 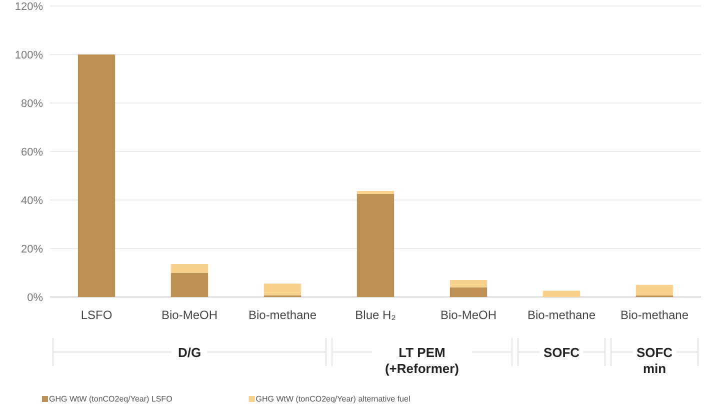 What do you see at coordinates (32, 104) in the screenshot?
I see `y-tick-label: 80%` at bounding box center [32, 104].